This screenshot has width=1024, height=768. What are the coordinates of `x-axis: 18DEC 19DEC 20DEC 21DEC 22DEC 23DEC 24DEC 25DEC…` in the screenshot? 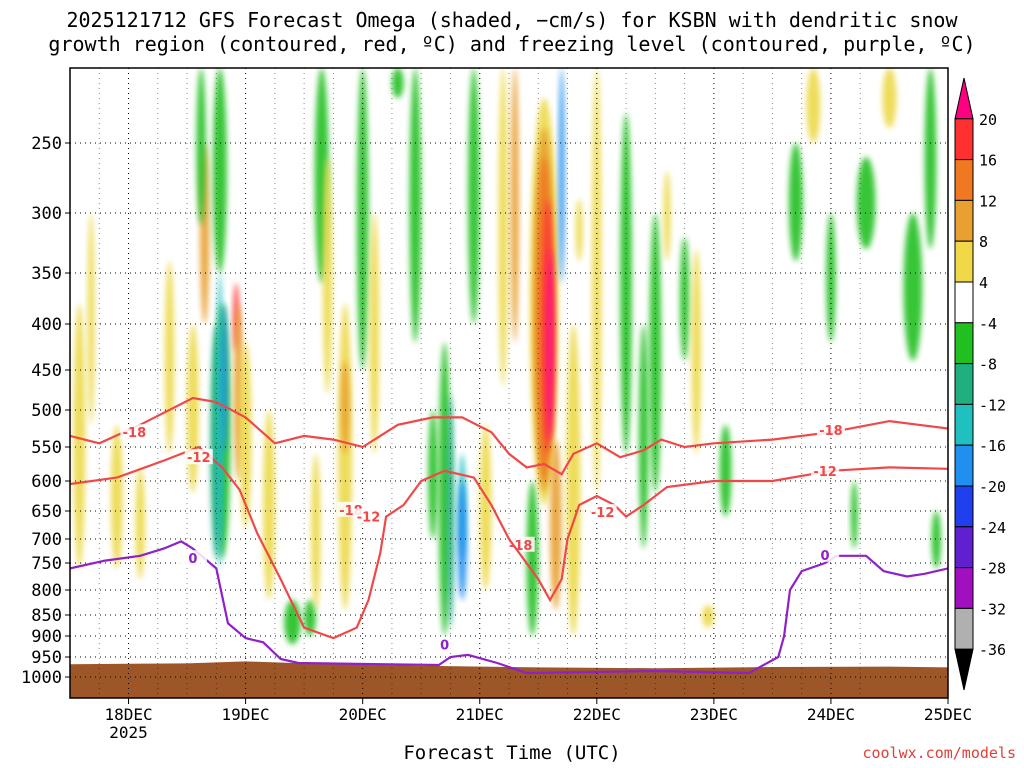 It's located at (538, 720).